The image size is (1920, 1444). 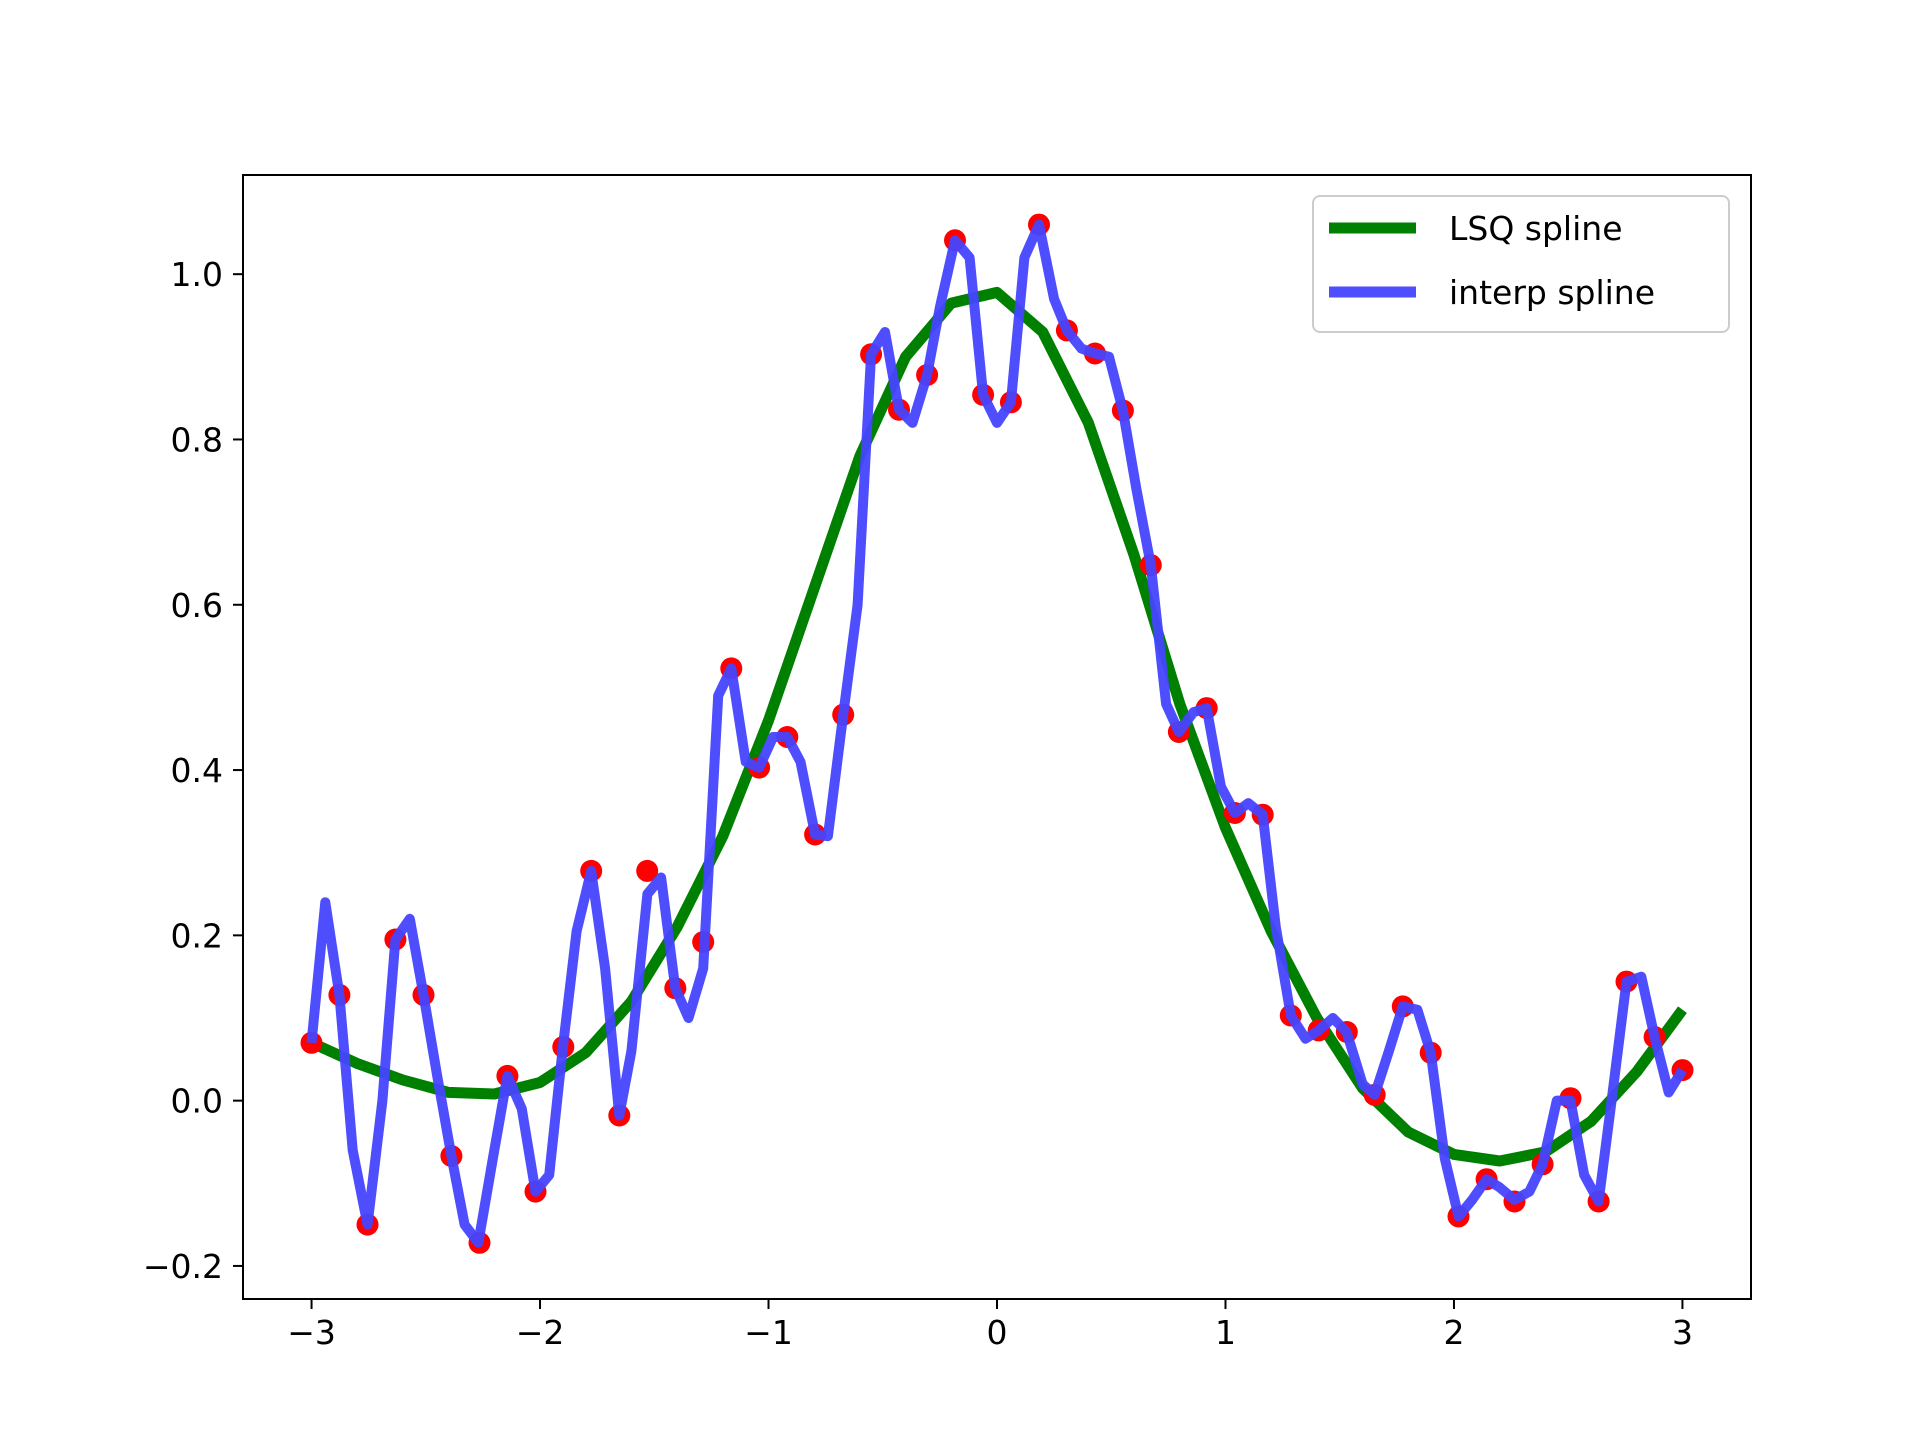 What do you see at coordinates (647, 870) in the screenshot?
I see `data-point` at bounding box center [647, 870].